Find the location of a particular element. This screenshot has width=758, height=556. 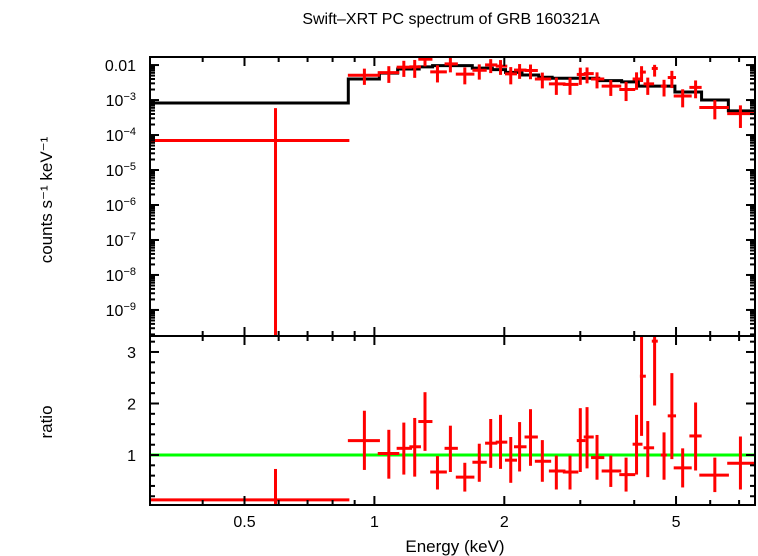

y-tick-label: 10⁻⁴ is located at coordinates (121, 135).